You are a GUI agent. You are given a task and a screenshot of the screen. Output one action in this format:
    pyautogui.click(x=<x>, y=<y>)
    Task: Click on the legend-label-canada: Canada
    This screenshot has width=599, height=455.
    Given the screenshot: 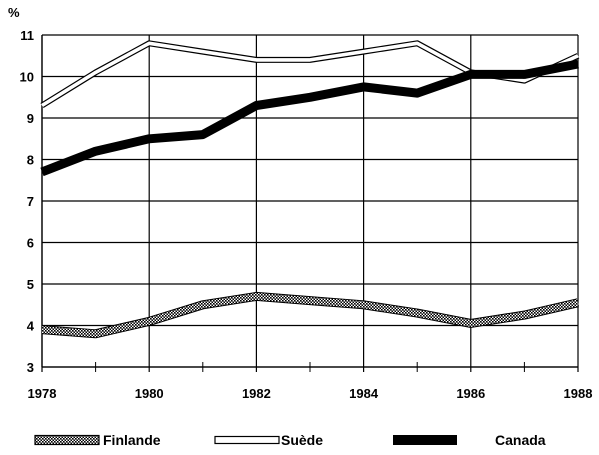 What is the action you would take?
    pyautogui.click(x=520, y=440)
    